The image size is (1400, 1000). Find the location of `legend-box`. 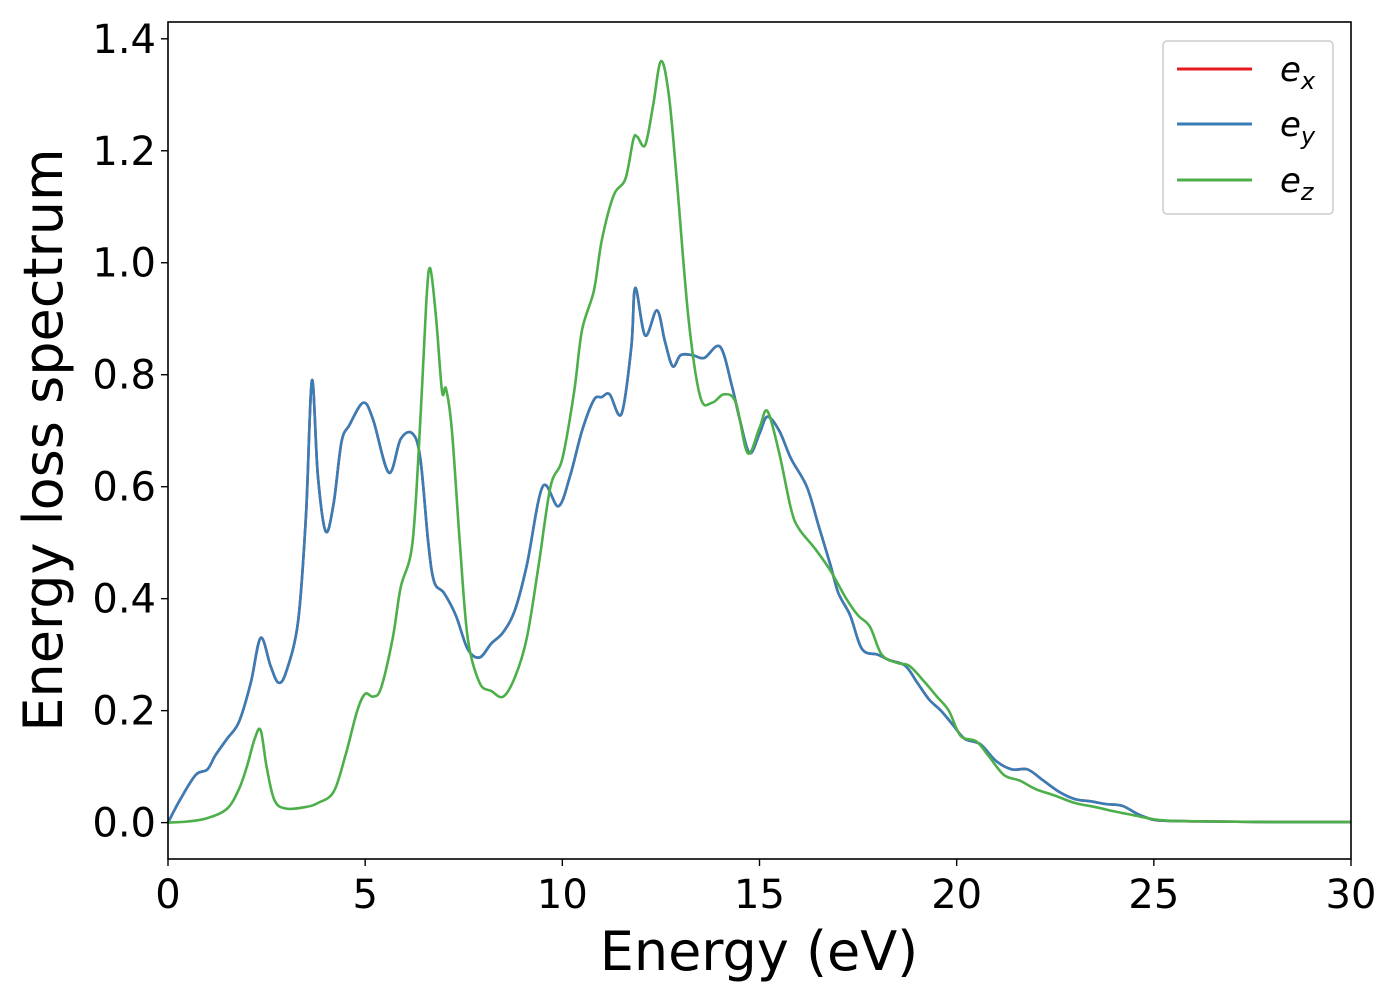

legend-box is located at coordinates (1248, 127).